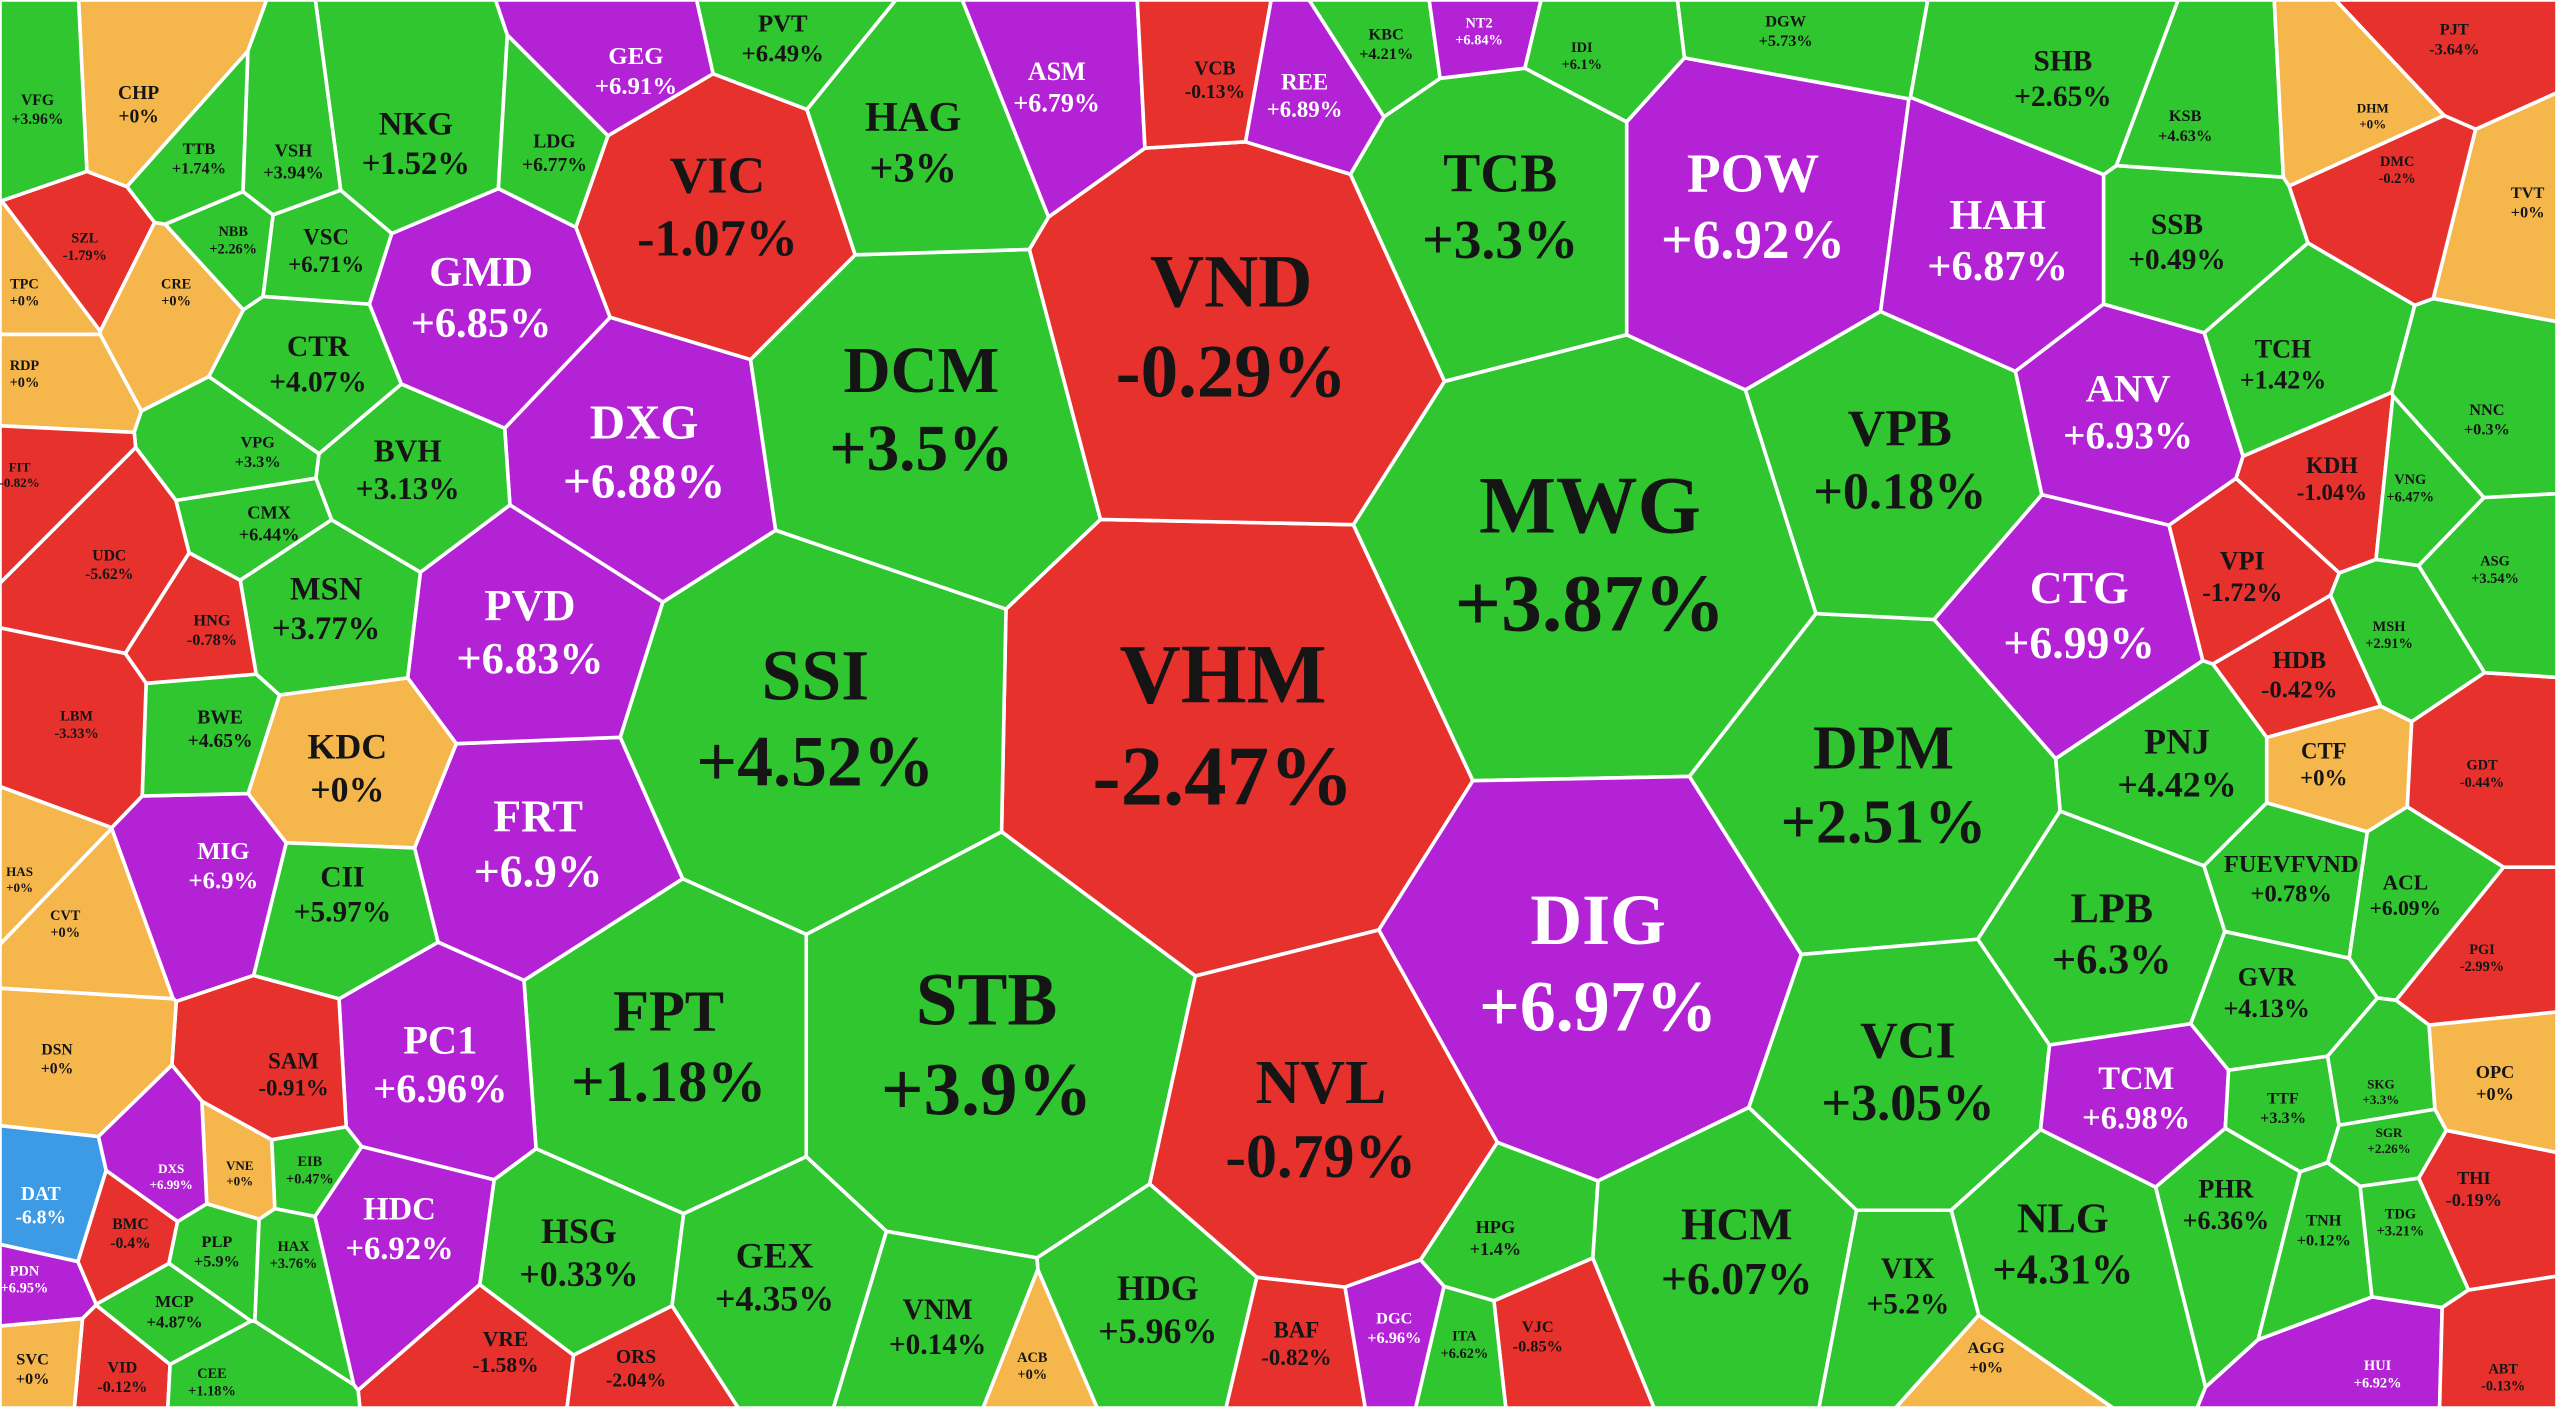 This screenshot has width=2557, height=1408. What do you see at coordinates (815, 762) in the screenshot?
I see `change-label: +4.52%` at bounding box center [815, 762].